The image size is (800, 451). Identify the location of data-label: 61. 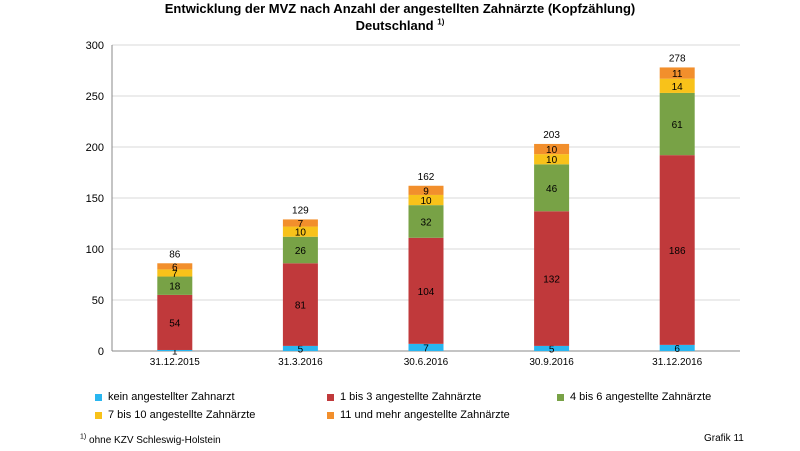
(678, 125).